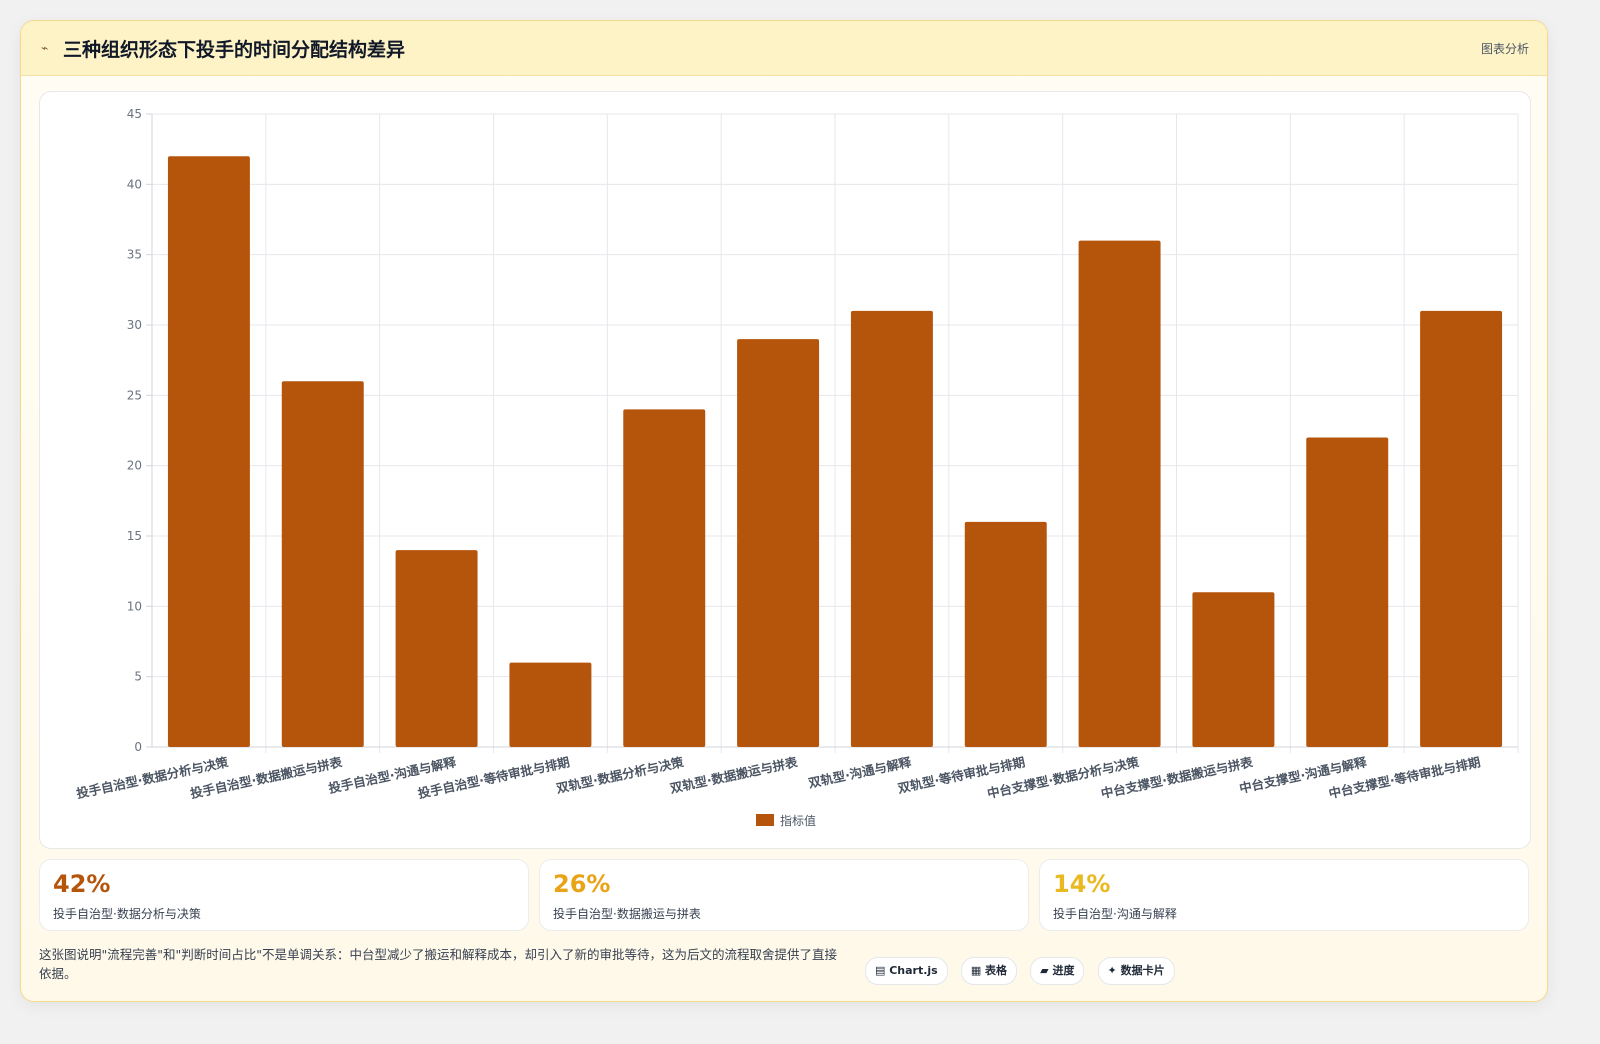  I want to click on panel-title: 三种组织形态下投手的时间分配结构差异, so click(234, 50).